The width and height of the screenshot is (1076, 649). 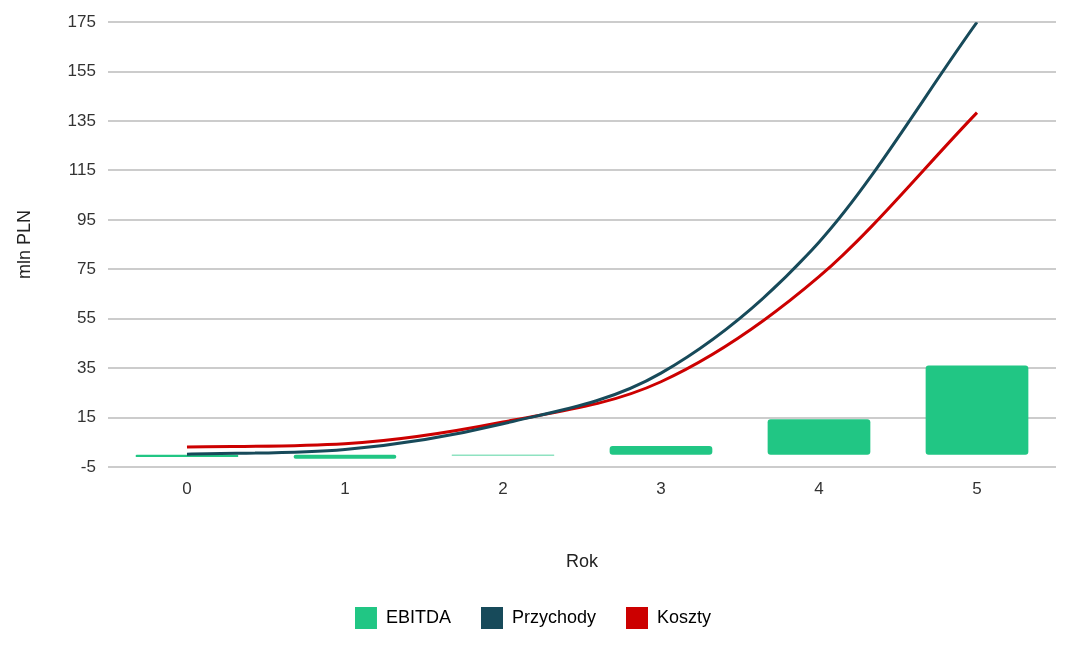 What do you see at coordinates (81, 71) in the screenshot?
I see `y-tick-label: 155` at bounding box center [81, 71].